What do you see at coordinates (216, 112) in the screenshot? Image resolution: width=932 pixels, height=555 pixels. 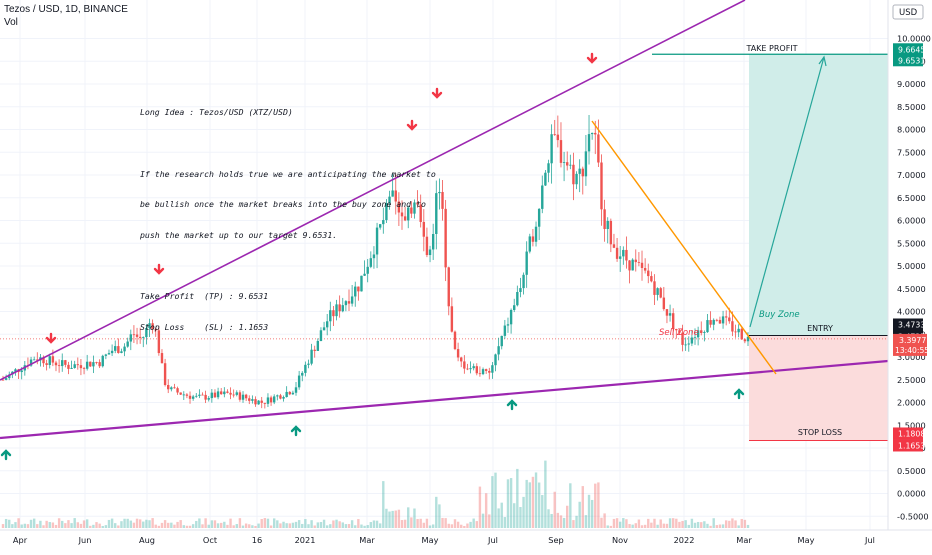 I see `idea-title: Long Idea : Tezos/USD (XTZ/USD)` at bounding box center [216, 112].